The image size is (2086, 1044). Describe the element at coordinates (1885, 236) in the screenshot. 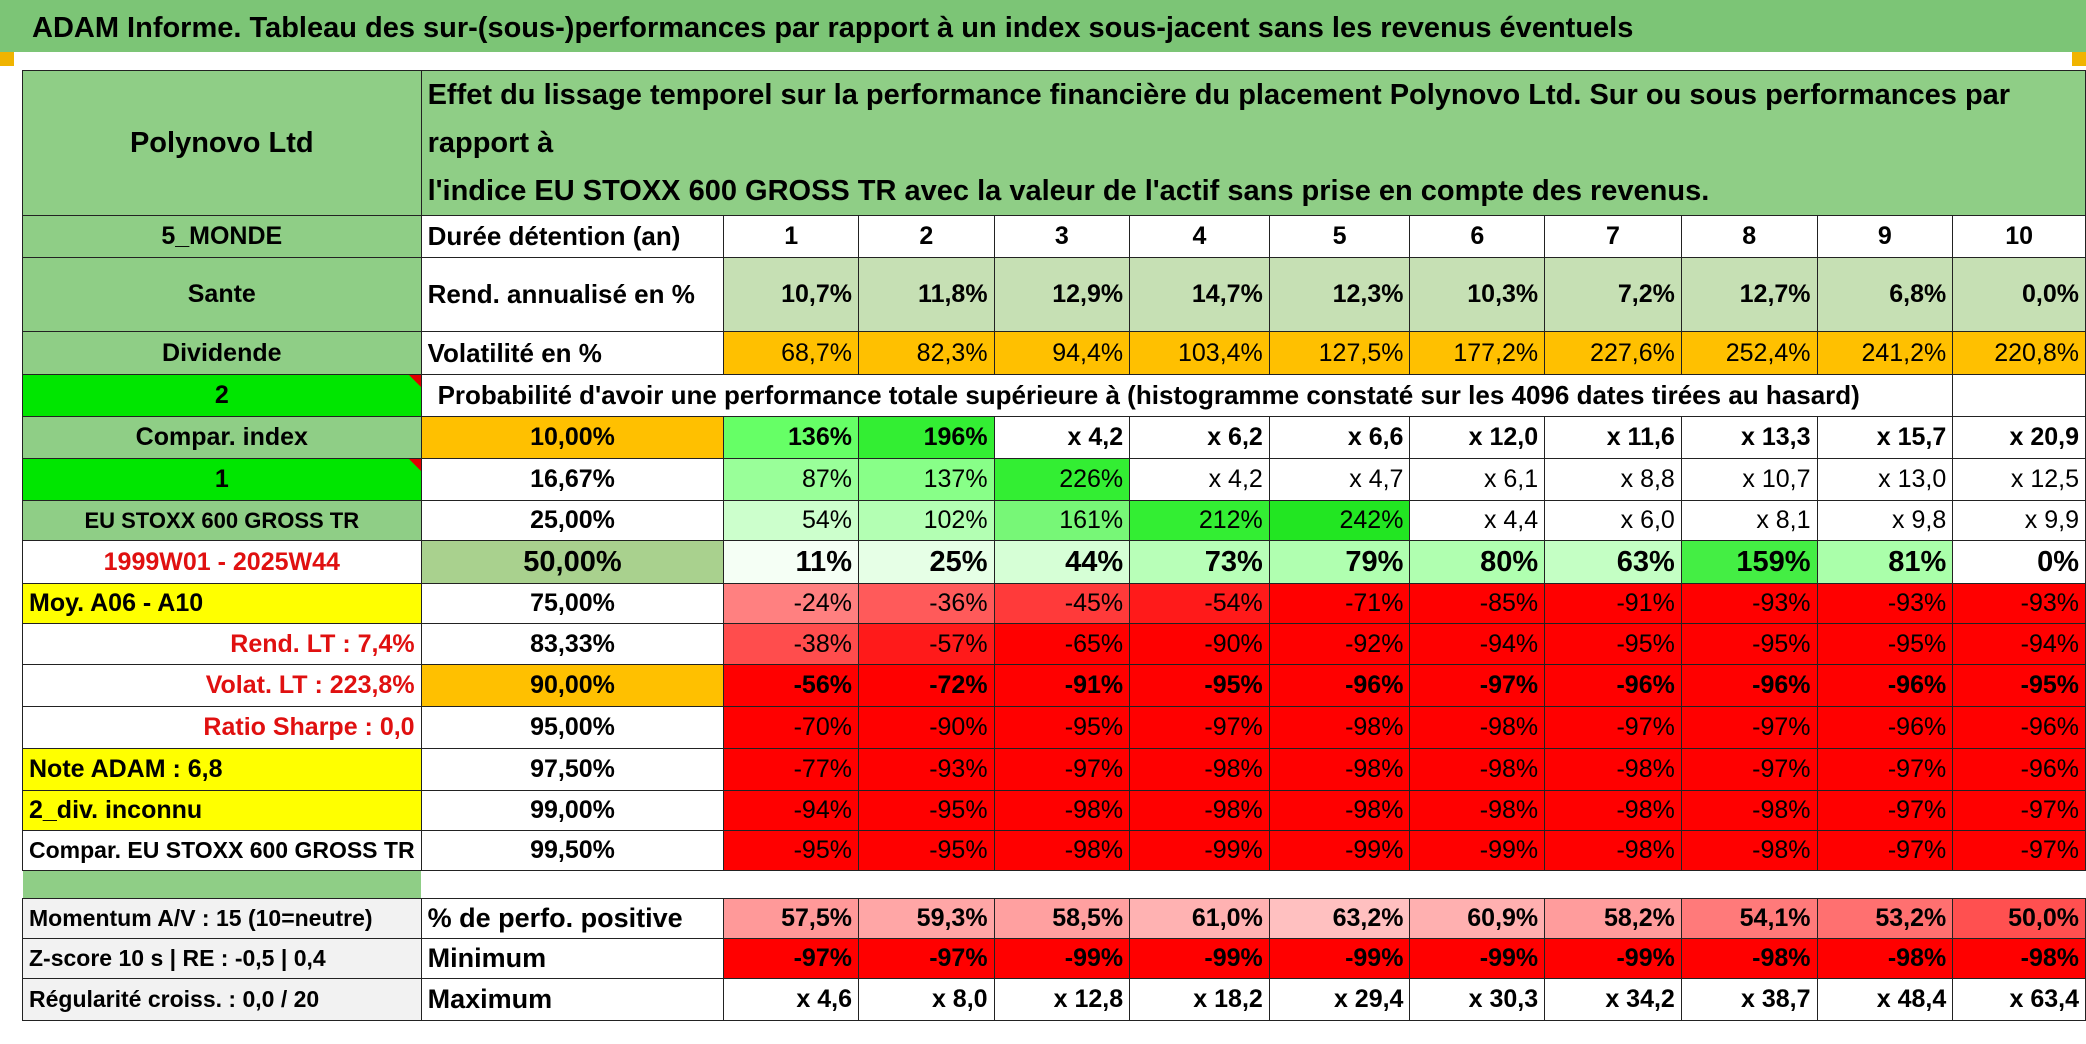

I see `year-header-9: 9` at that location.